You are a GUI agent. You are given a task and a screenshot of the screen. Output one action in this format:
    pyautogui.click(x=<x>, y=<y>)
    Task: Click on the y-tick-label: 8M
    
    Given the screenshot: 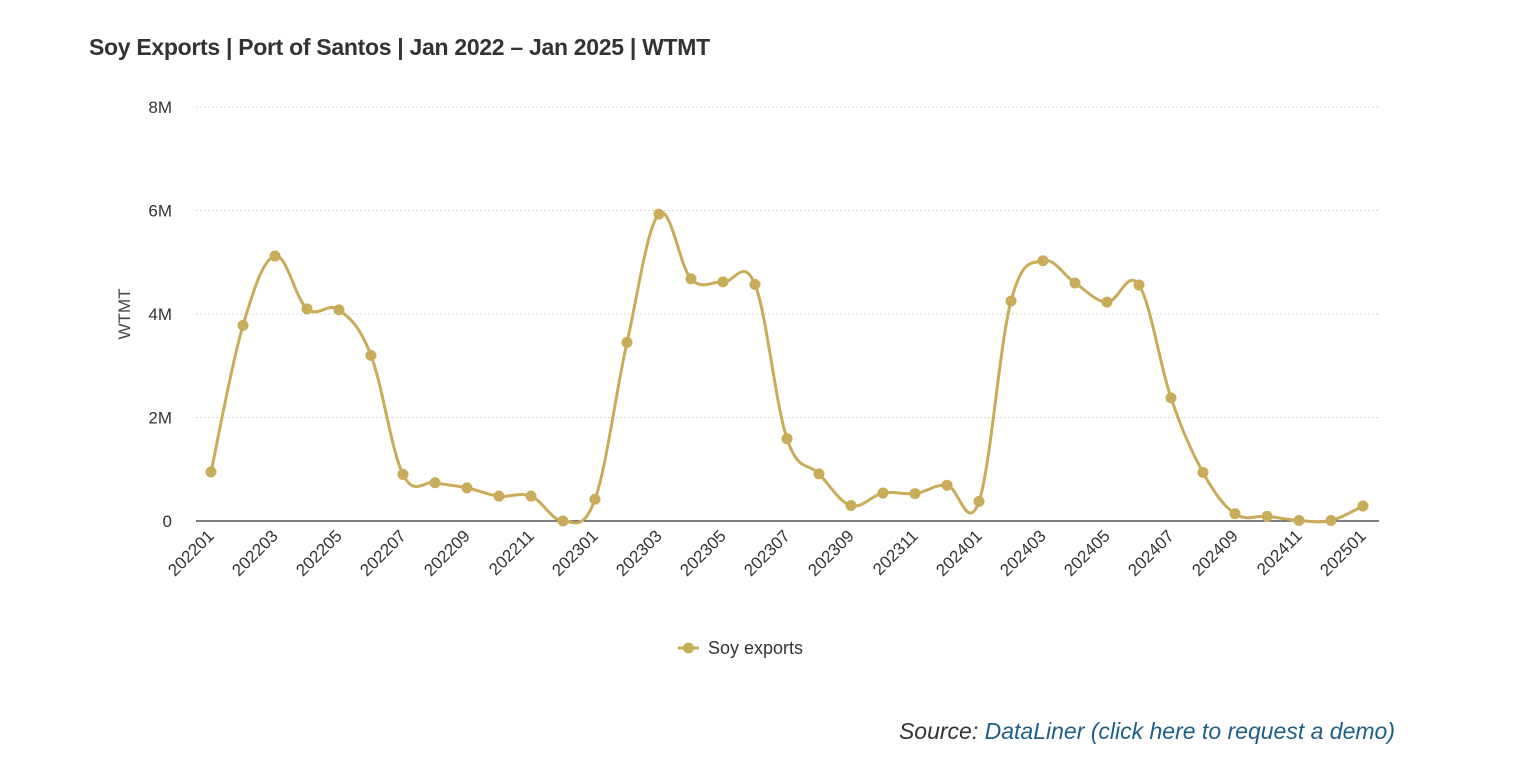 What is the action you would take?
    pyautogui.click(x=160, y=107)
    